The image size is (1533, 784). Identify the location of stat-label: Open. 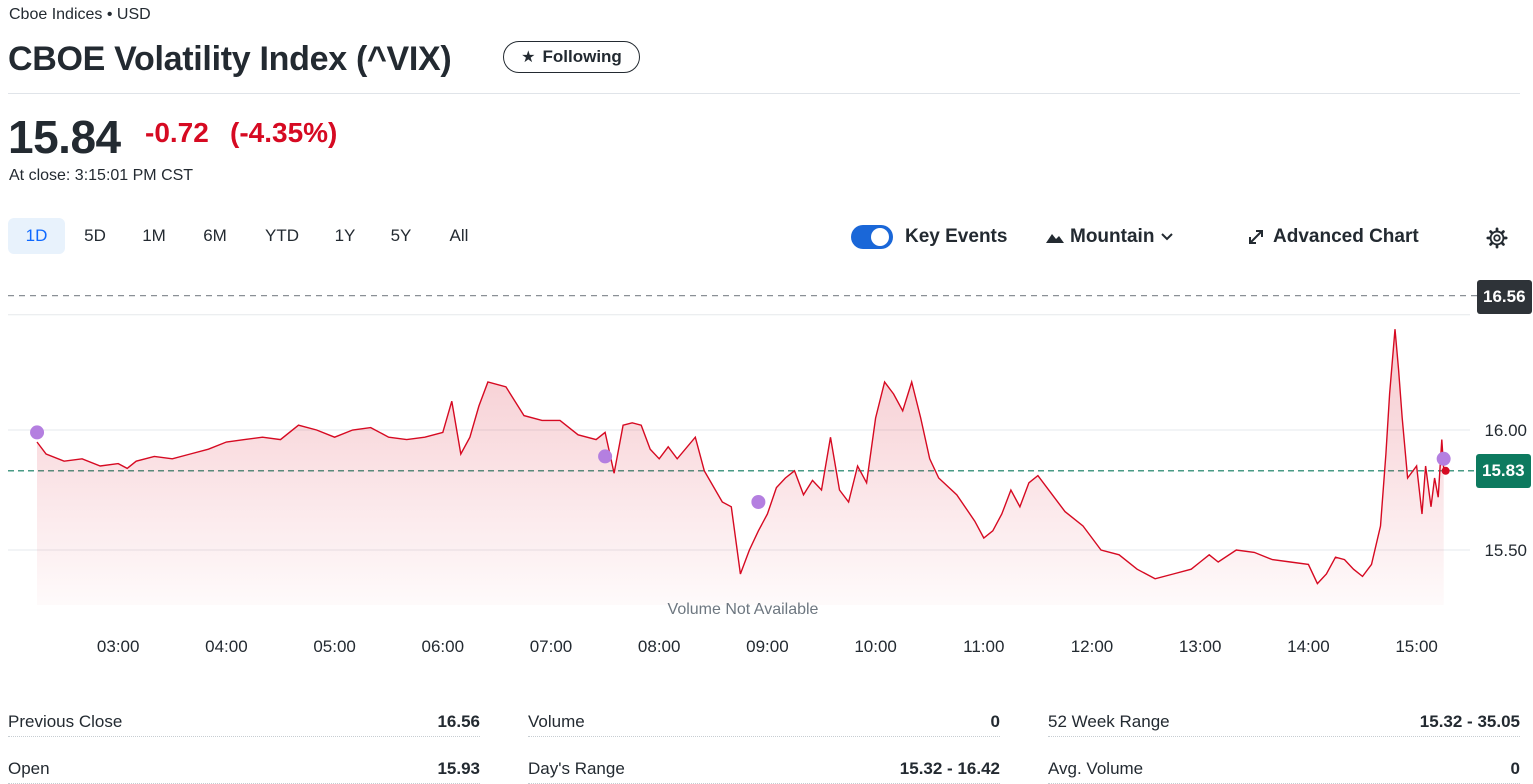
(29, 768).